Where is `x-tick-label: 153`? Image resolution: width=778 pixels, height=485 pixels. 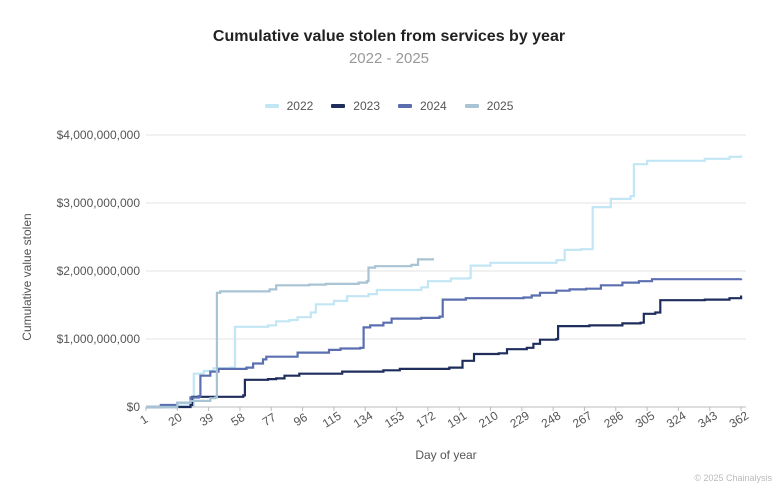 x-tick-label: 153 is located at coordinates (394, 419).